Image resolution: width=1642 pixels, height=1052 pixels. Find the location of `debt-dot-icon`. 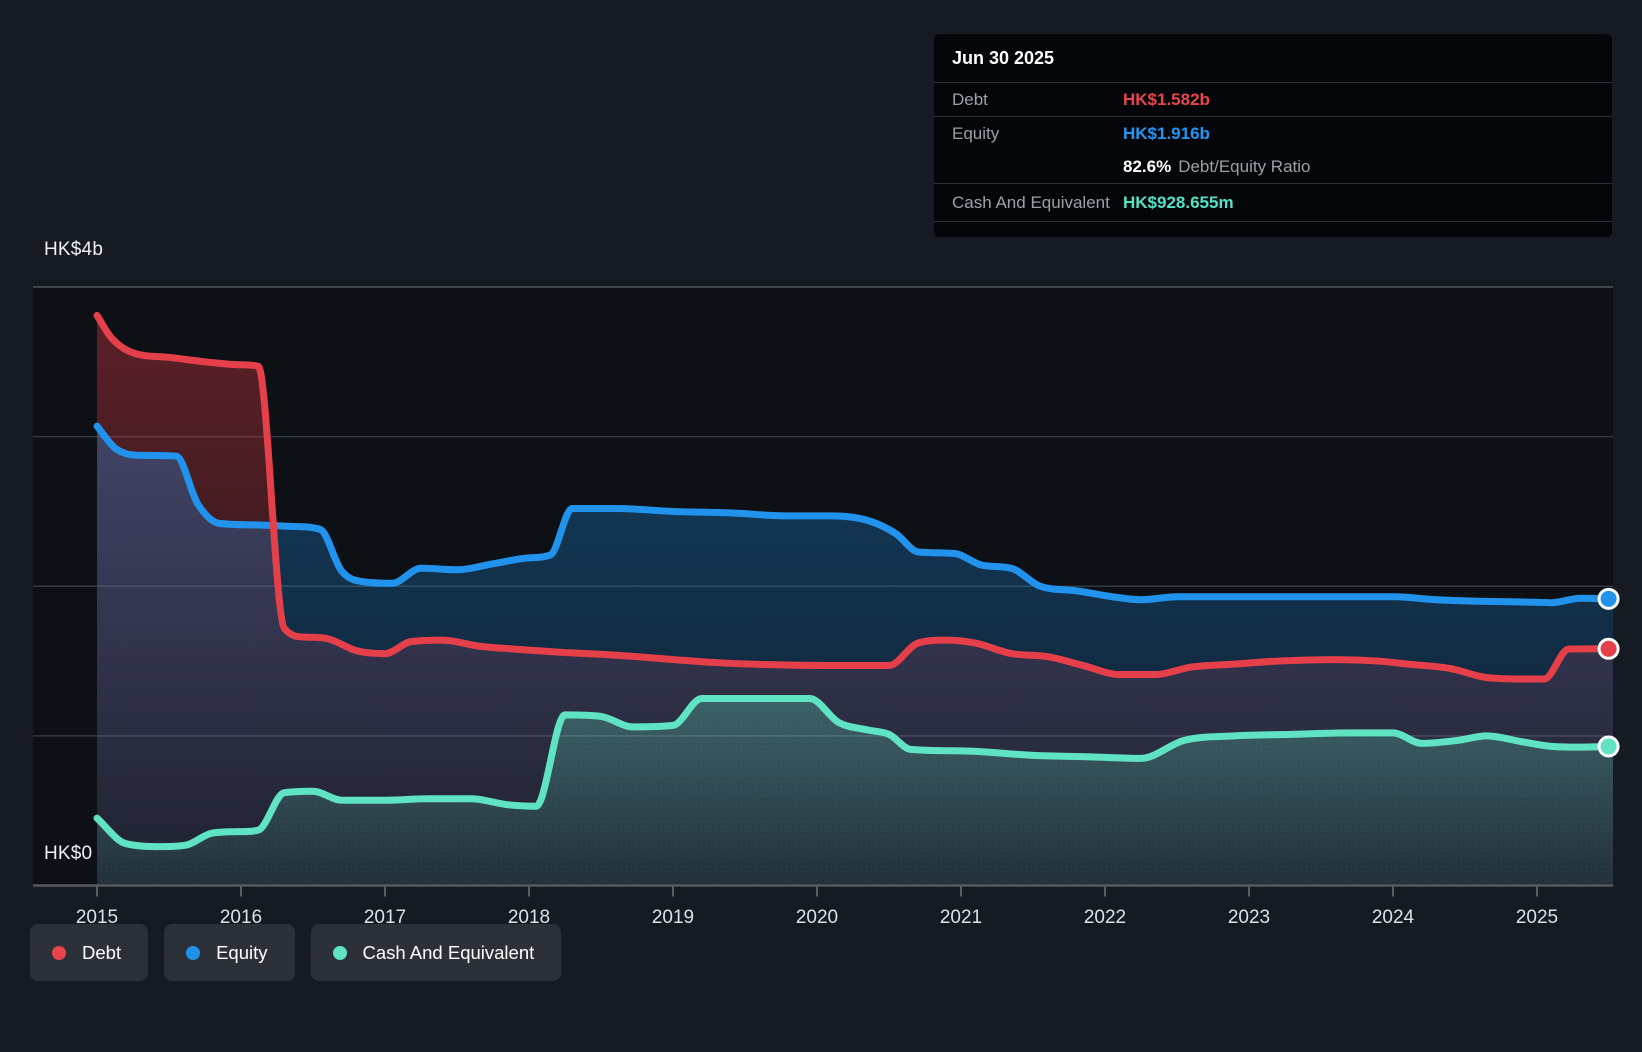

debt-dot-icon is located at coordinates (59, 952).